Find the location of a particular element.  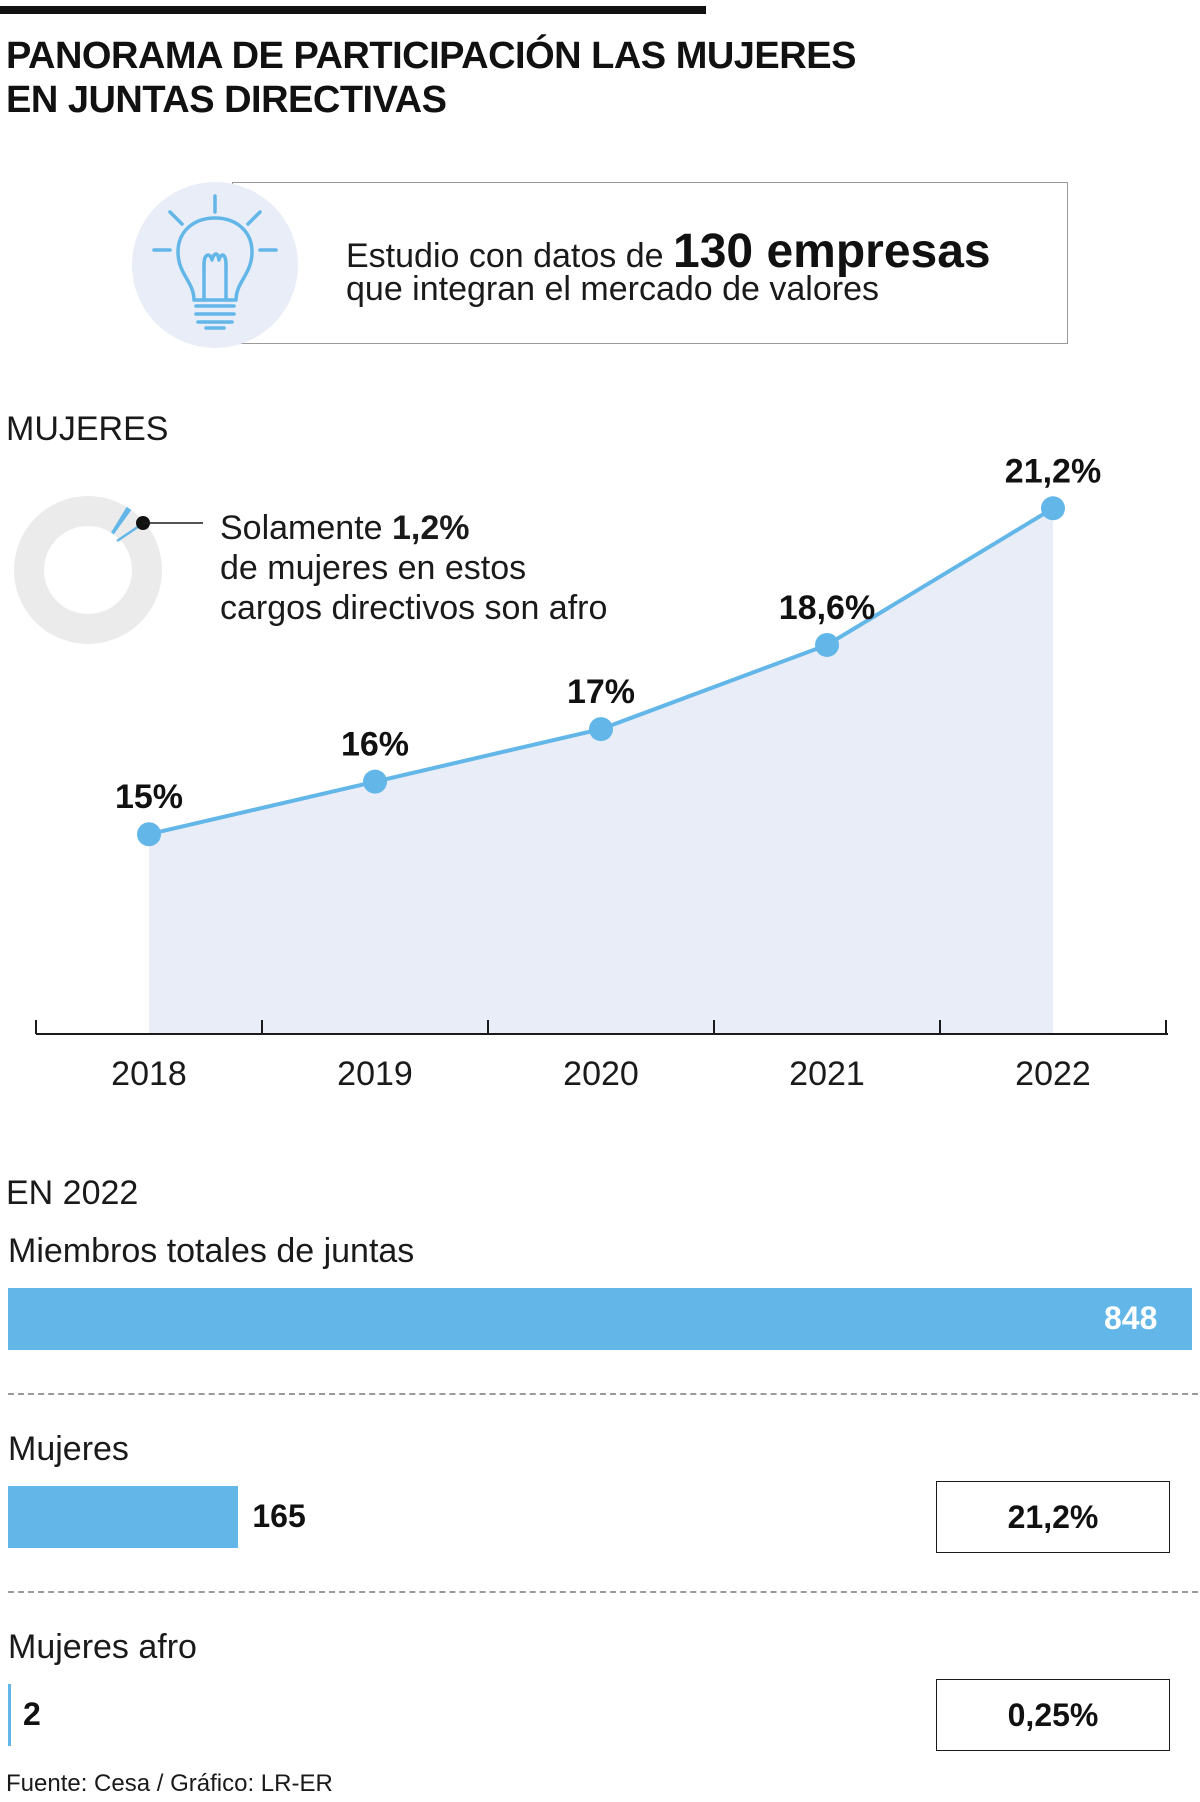

year-2022-label: EN 2022 is located at coordinates (72, 1193).